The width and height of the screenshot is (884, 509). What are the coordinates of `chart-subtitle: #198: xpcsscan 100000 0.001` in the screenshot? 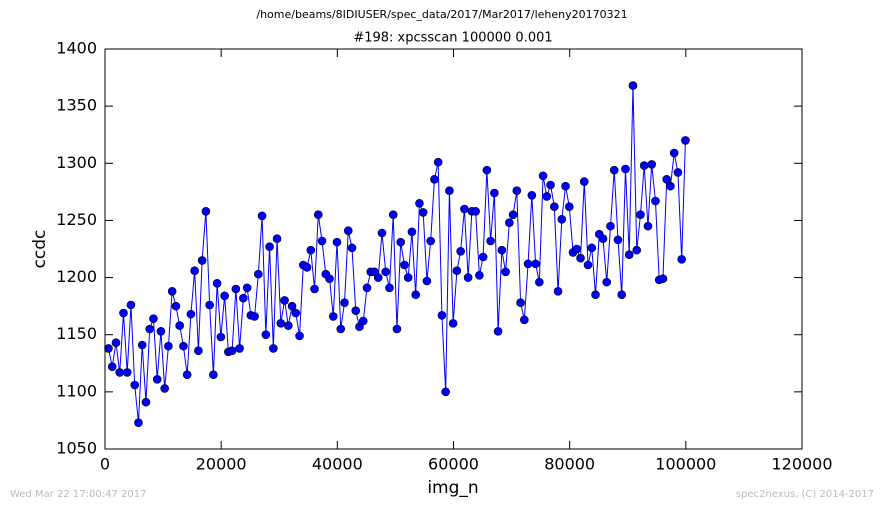 It's located at (452, 38).